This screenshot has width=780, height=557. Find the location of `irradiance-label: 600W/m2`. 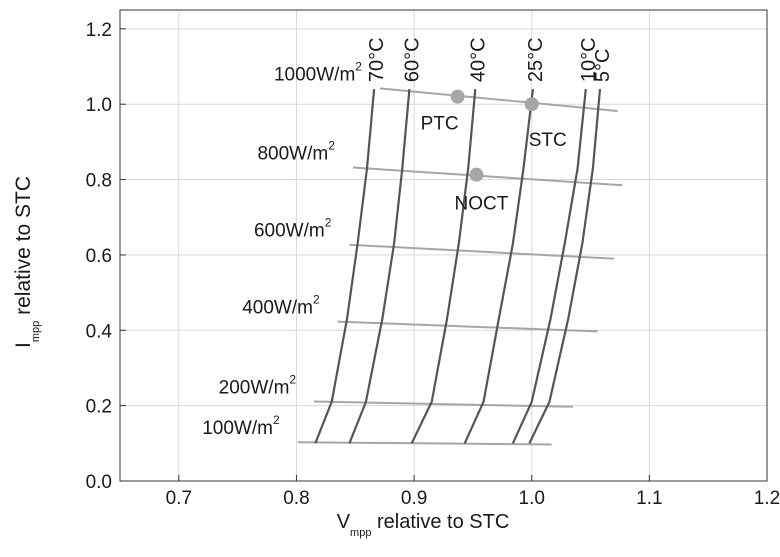

irradiance-label: 600W/m2 is located at coordinates (293, 229).